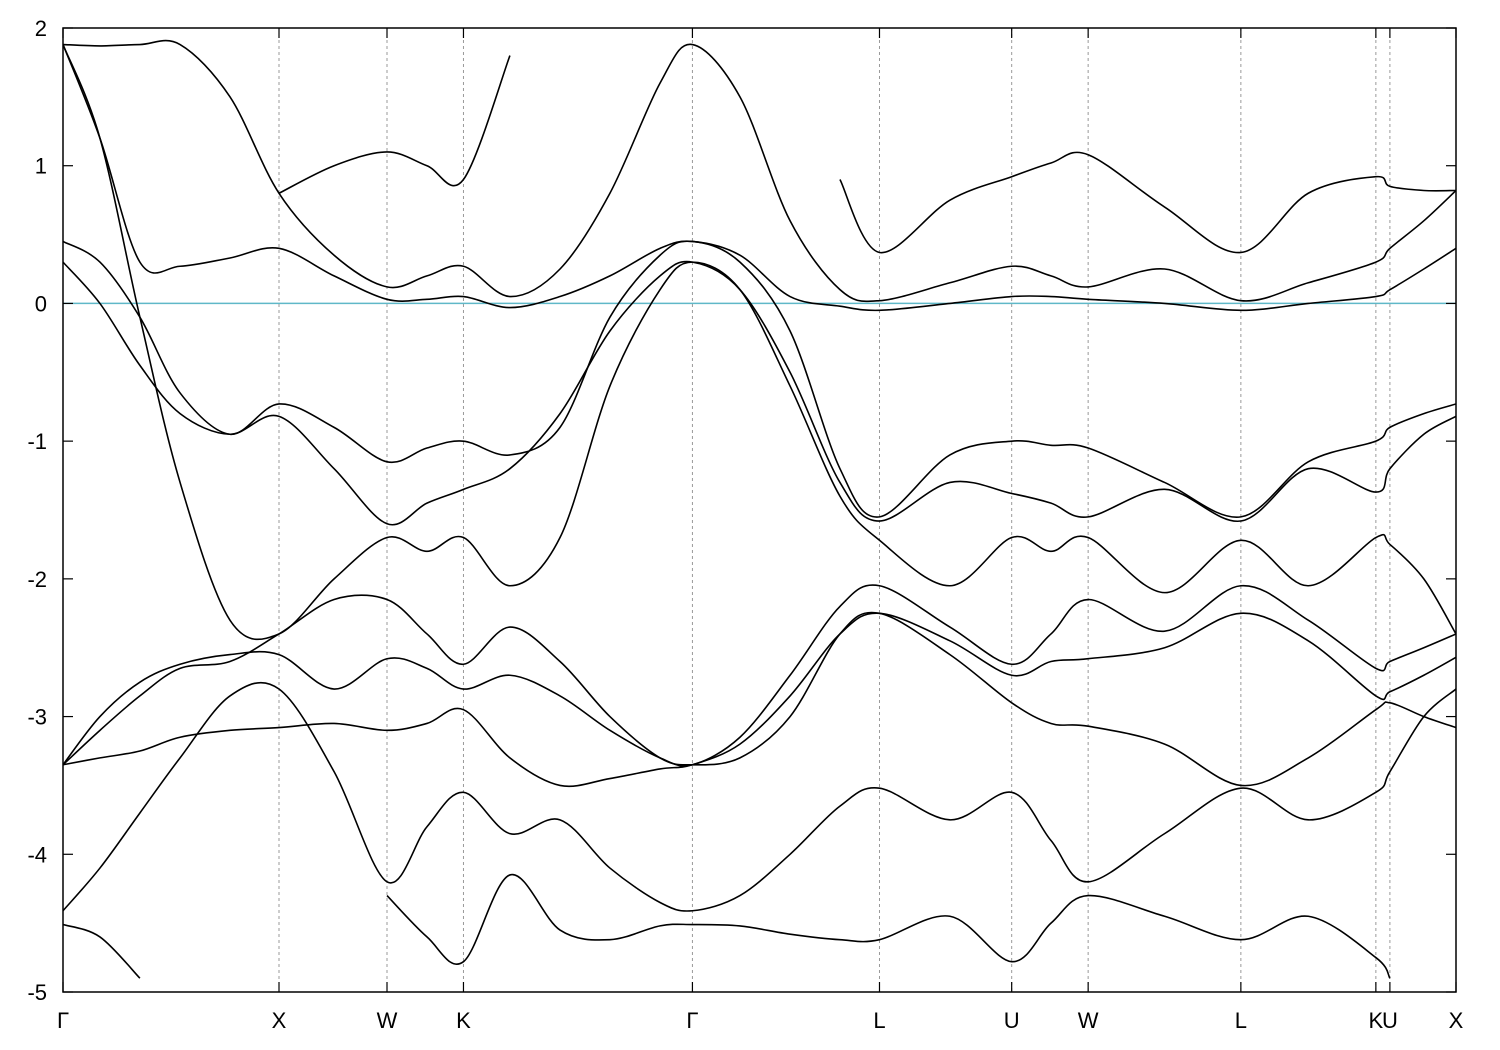 The width and height of the screenshot is (1500, 1050). Describe the element at coordinates (37, 854) in the screenshot. I see `y-tick-label: -4` at that location.